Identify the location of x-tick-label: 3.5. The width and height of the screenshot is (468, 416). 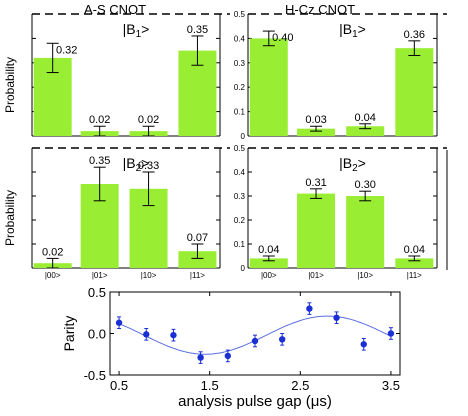
(391, 385).